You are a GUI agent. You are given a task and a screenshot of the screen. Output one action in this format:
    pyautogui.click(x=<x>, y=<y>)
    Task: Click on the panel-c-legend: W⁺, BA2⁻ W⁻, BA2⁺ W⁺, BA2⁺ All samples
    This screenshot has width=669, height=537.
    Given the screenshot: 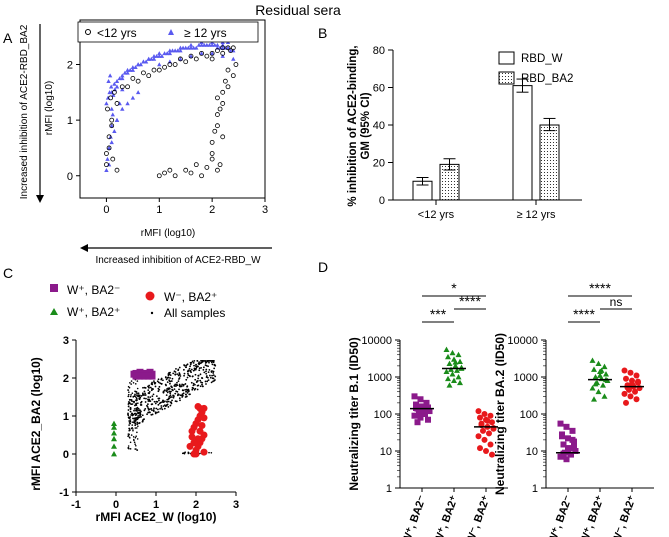 What is the action you would take?
    pyautogui.click(x=137, y=301)
    